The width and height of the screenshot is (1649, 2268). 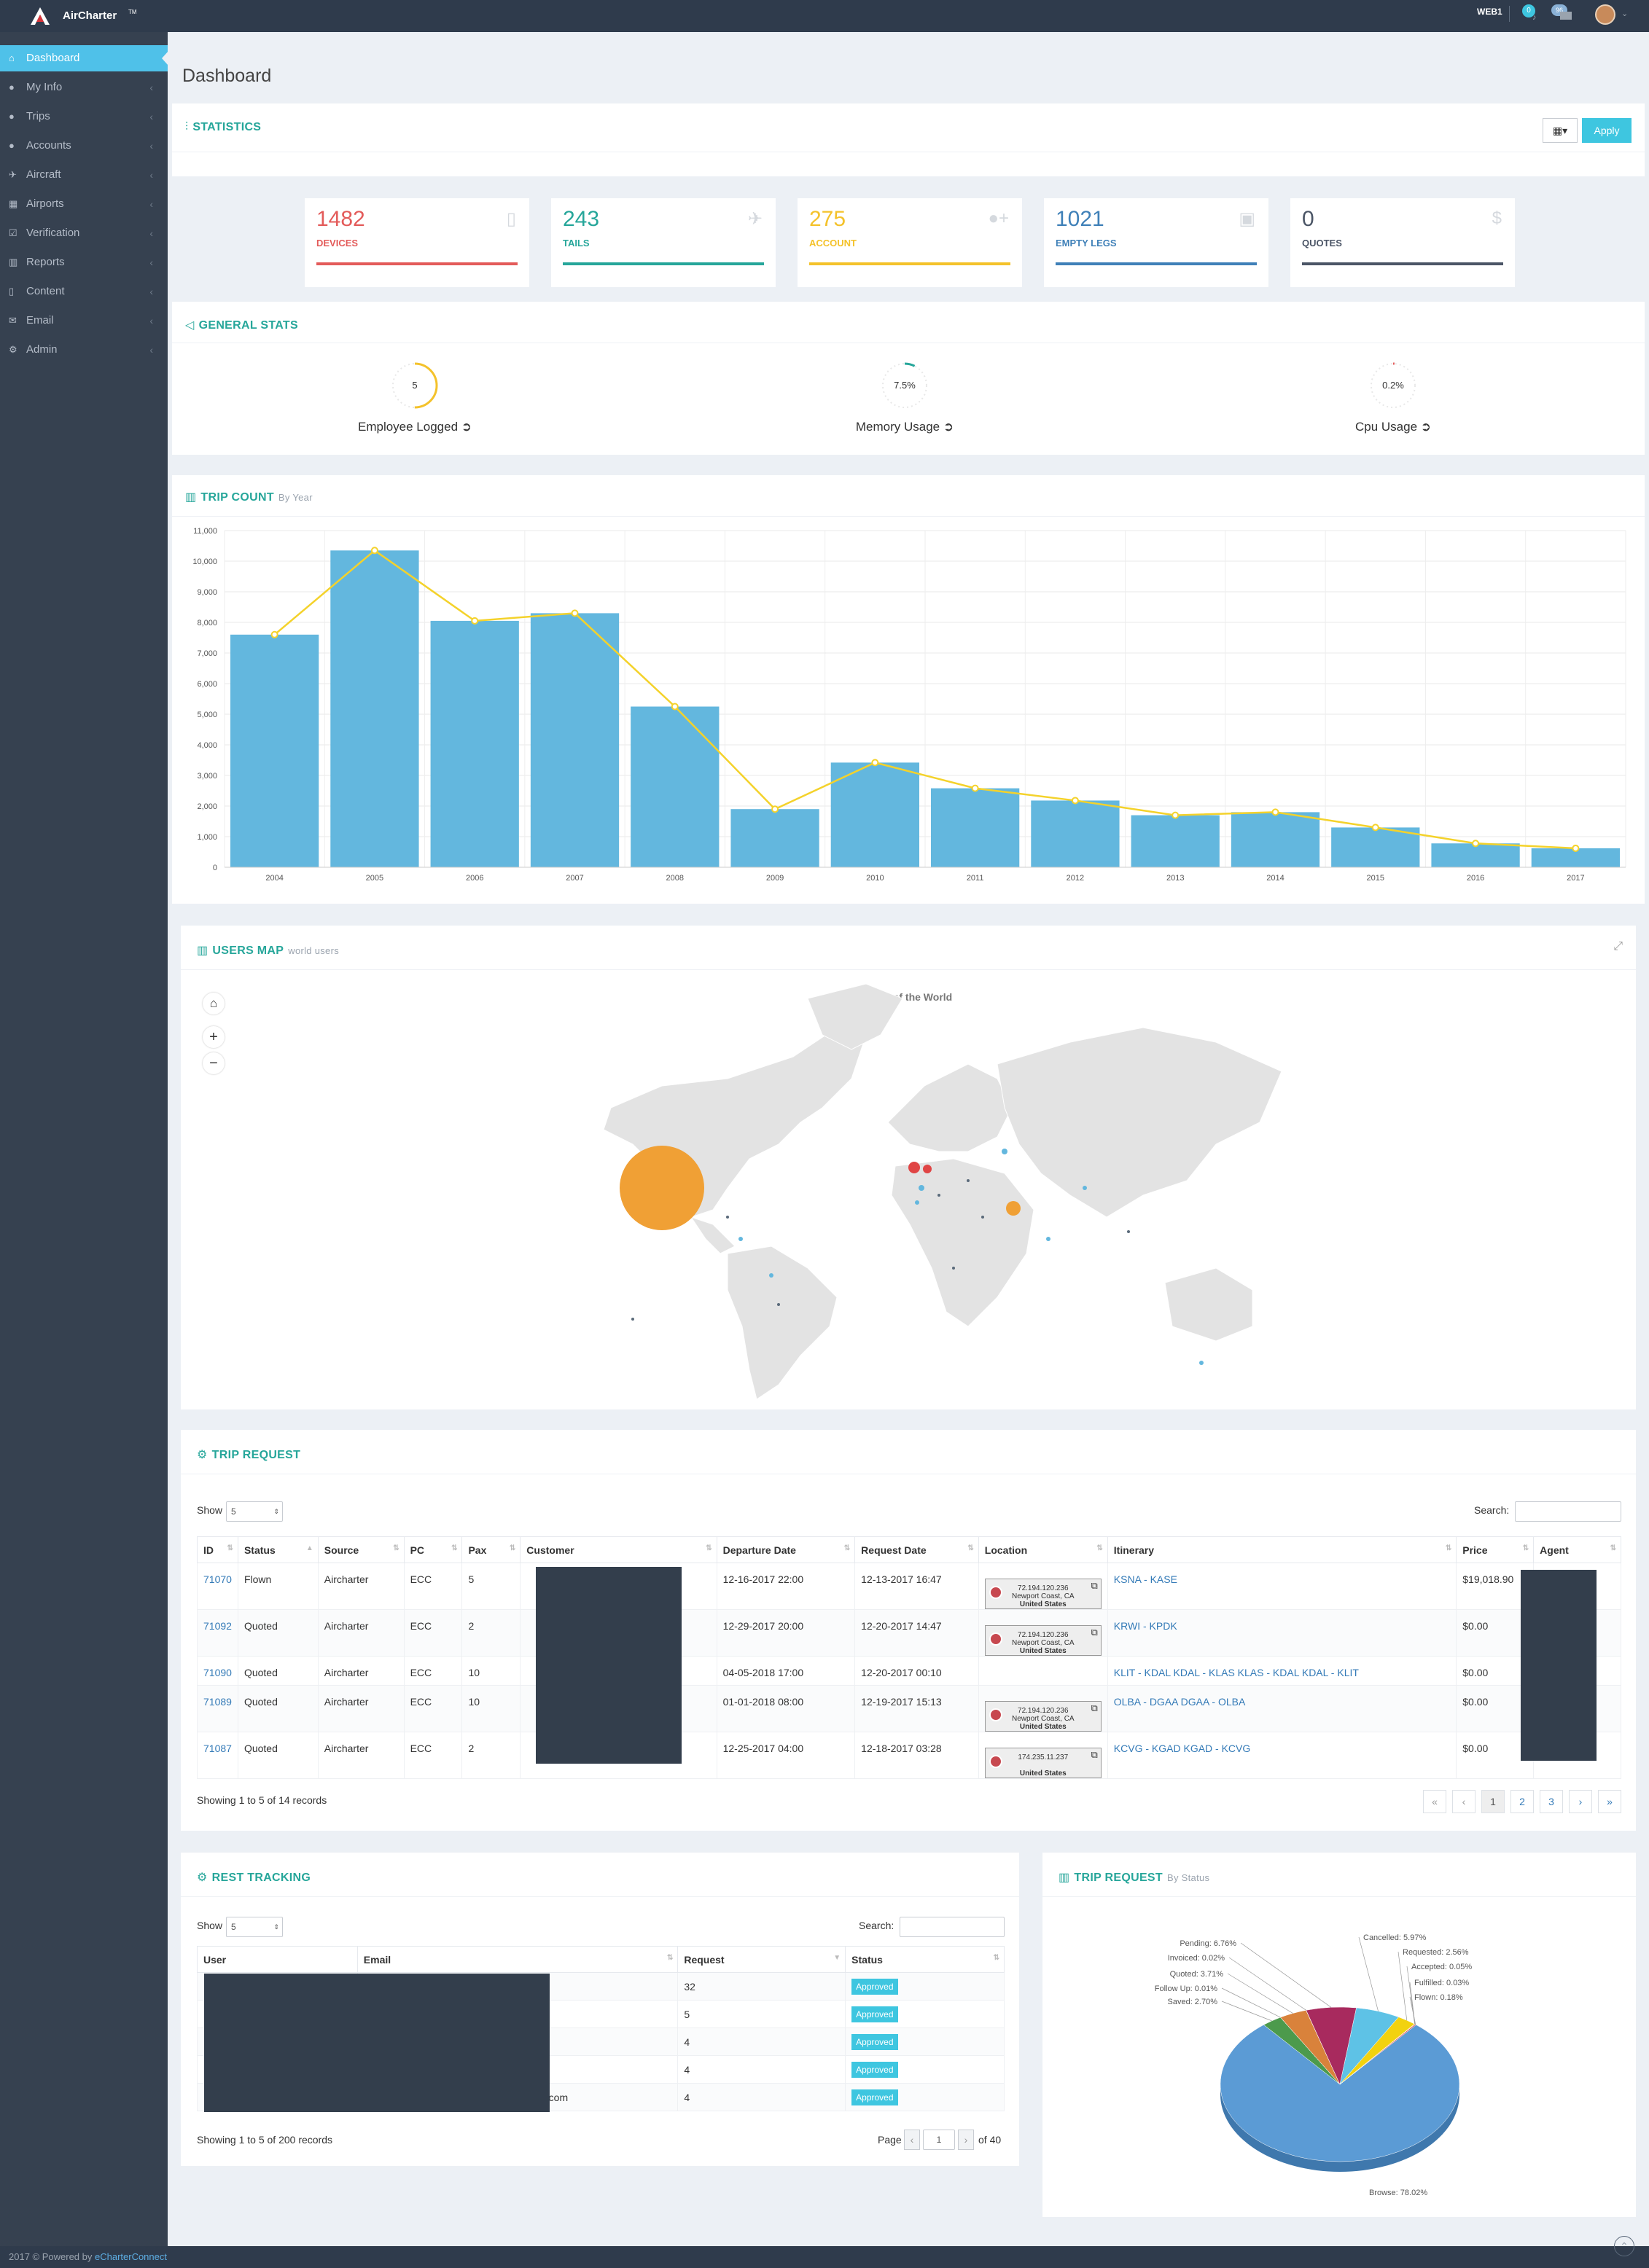 I want to click on sidebar-item-trips: ● Trips ‹, so click(x=84, y=117).